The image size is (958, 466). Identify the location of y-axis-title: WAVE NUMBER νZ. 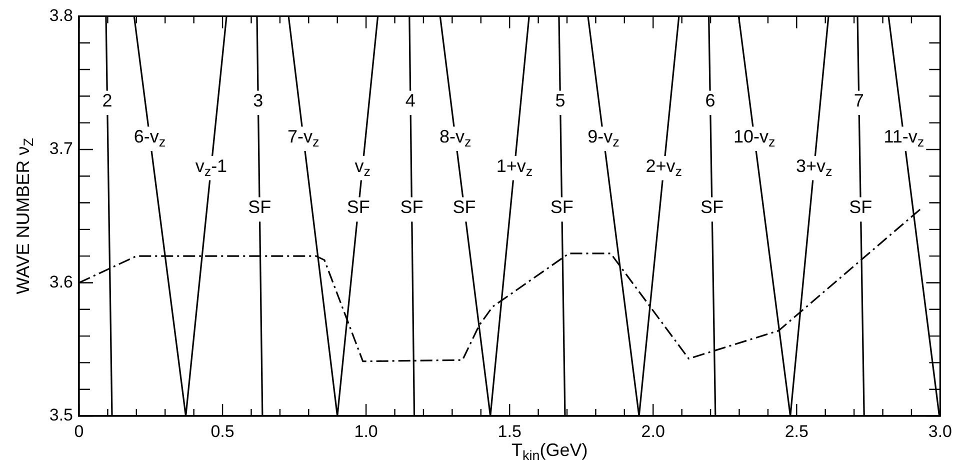
(24, 216).